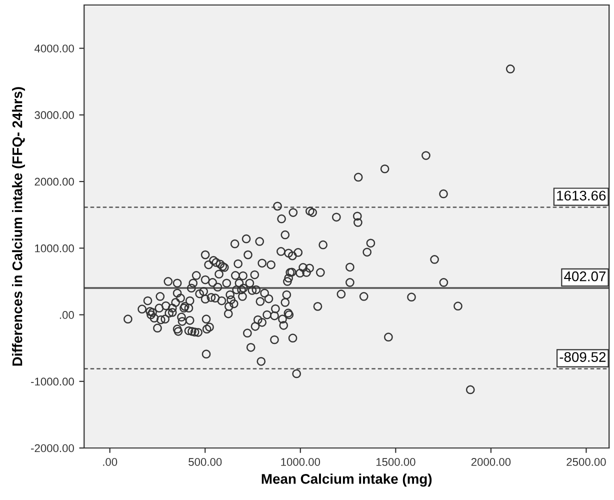 Image resolution: width=614 pixels, height=500 pixels. Describe the element at coordinates (52, 382) in the screenshot. I see `y-tick-label: -1000.00` at that location.